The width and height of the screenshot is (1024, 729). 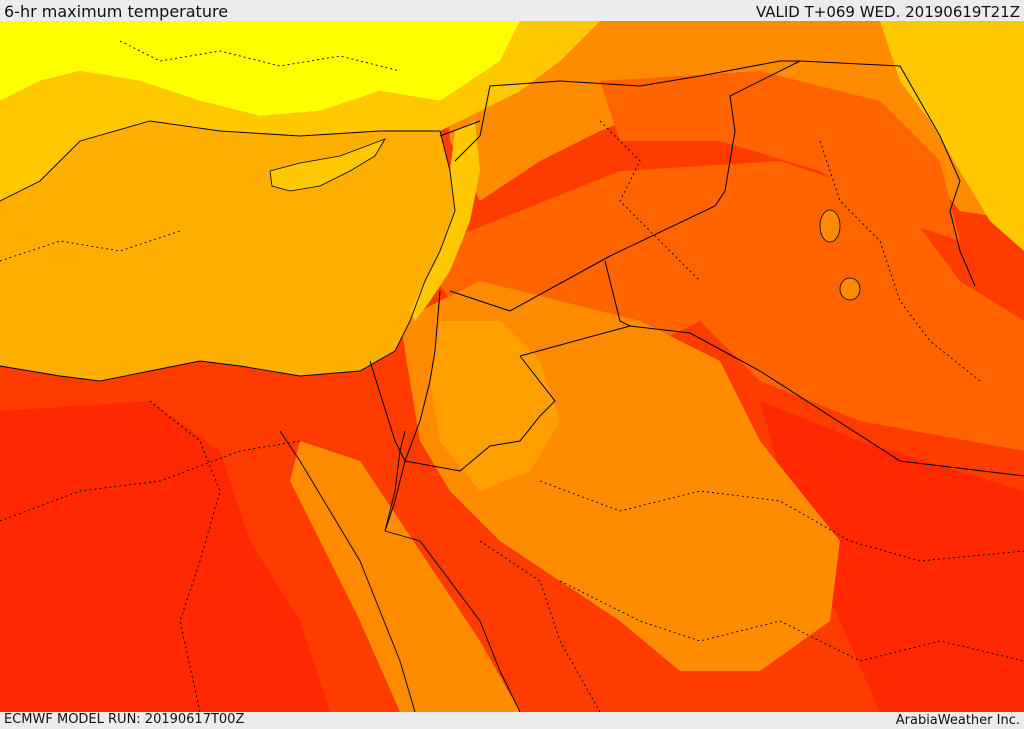 What do you see at coordinates (165, 556) in the screenshot?
I see `deep-red-west` at bounding box center [165, 556].